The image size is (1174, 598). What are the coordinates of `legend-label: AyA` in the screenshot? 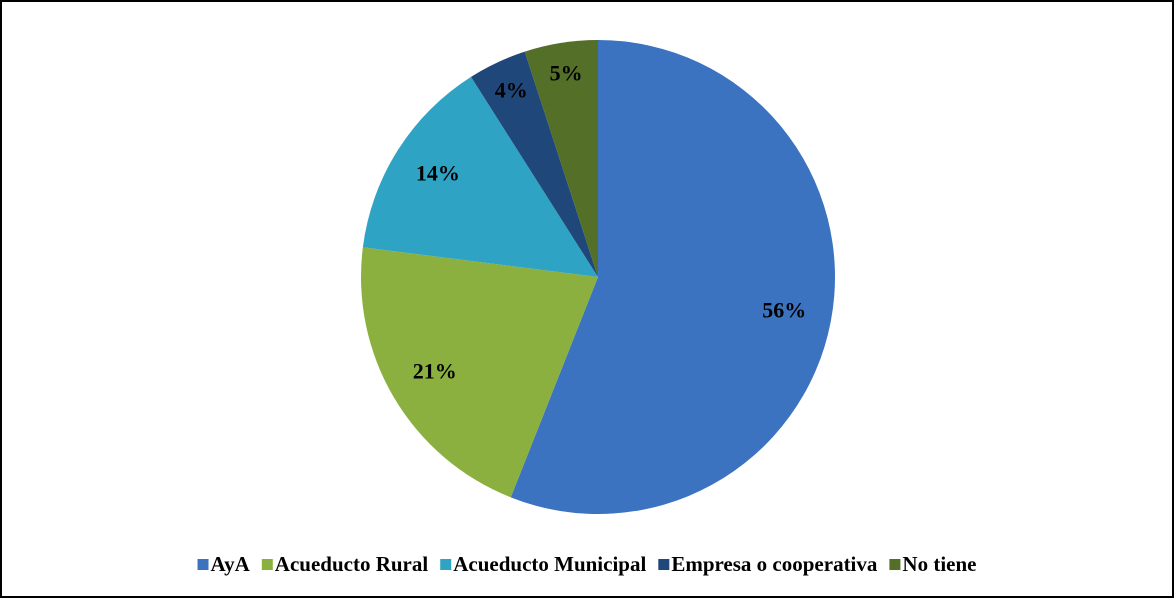 It's located at (231, 564).